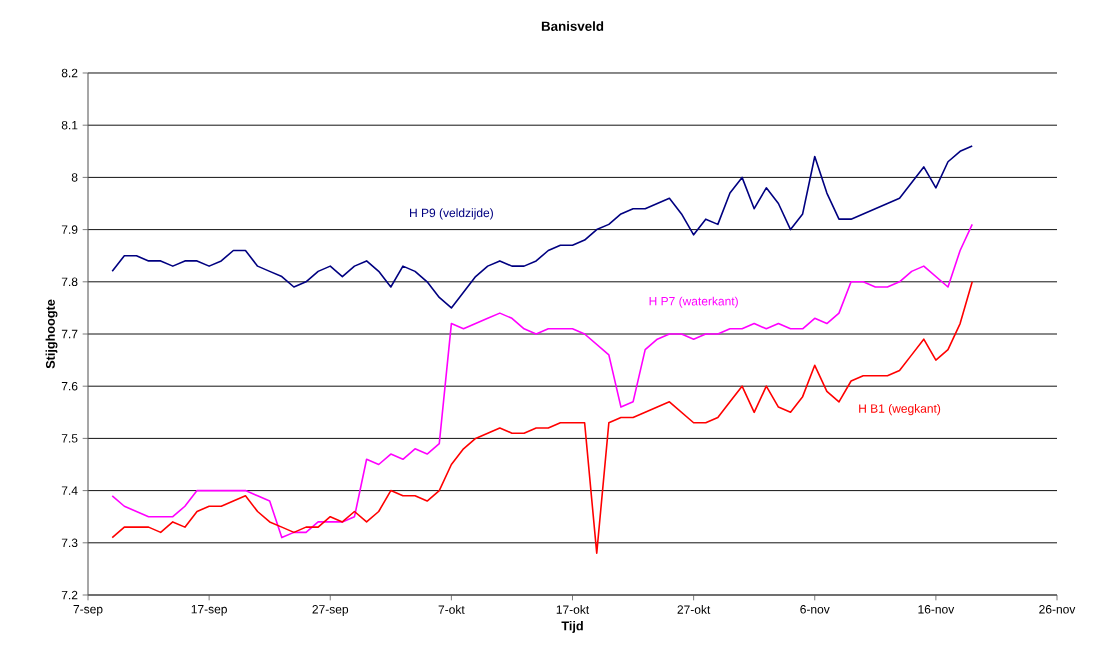 The height and width of the screenshot is (654, 1098). I want to click on x-tick-label: 26-nov, so click(1057, 609).